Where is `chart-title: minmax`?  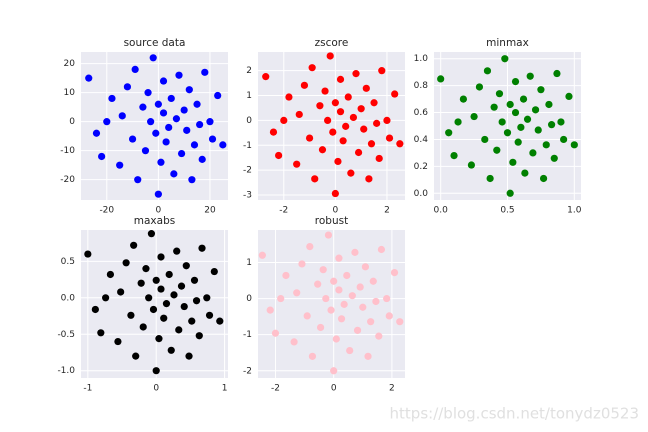 chart-title: minmax is located at coordinates (507, 43).